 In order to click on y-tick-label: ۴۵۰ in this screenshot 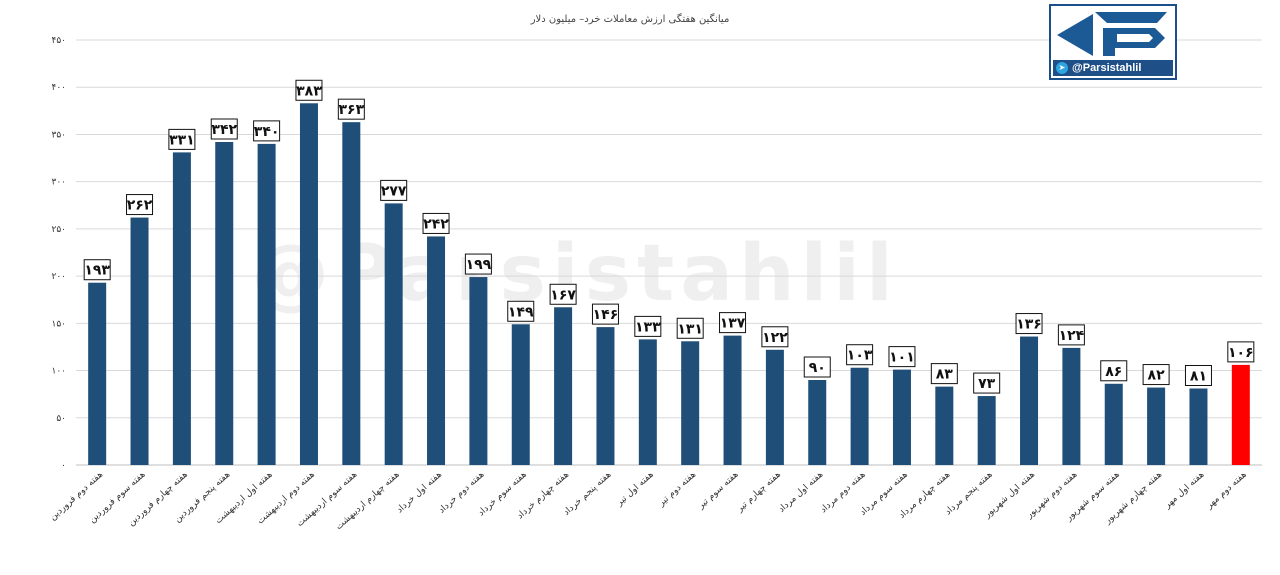, I will do `click(58, 41)`.